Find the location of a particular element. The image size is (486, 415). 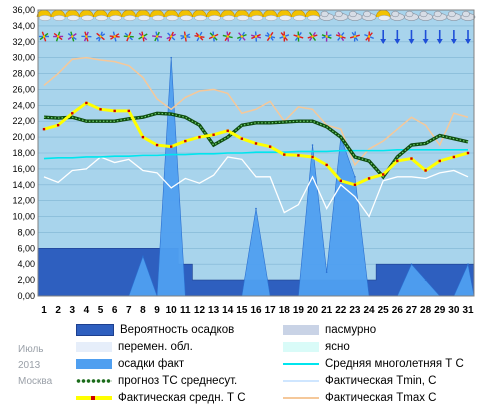

x-tick-label: 19 is located at coordinates (299, 310).